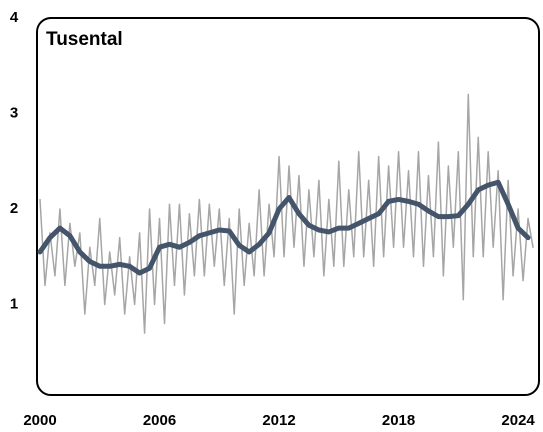 This screenshot has height=432, width=543. Describe the element at coordinates (14, 17) in the screenshot. I see `y-tick-label: 4` at that location.